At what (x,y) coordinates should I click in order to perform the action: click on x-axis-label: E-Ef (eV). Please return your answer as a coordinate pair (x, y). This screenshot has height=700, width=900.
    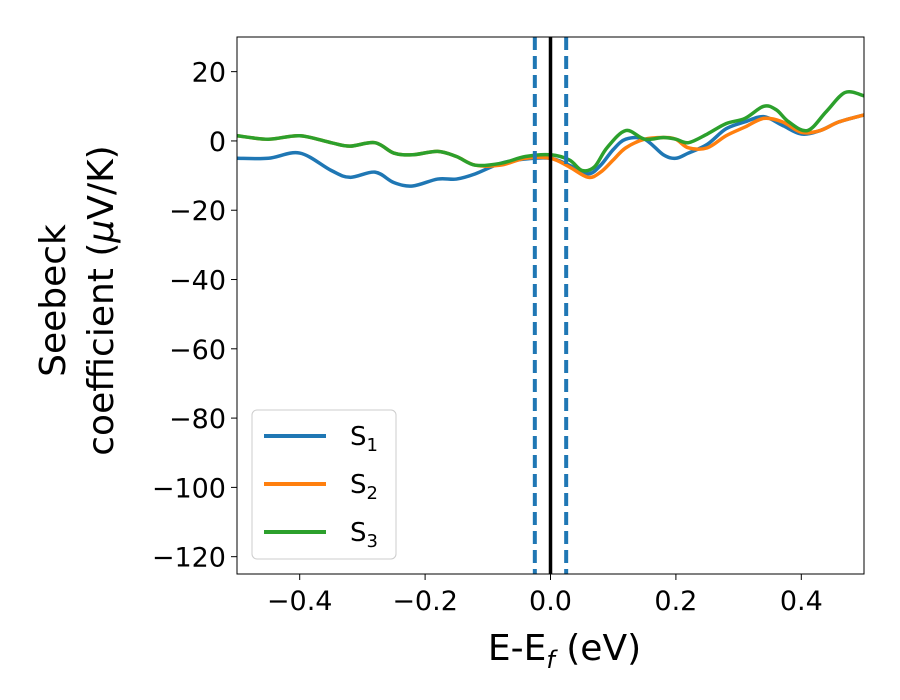
    Looking at the image, I should click on (564, 651).